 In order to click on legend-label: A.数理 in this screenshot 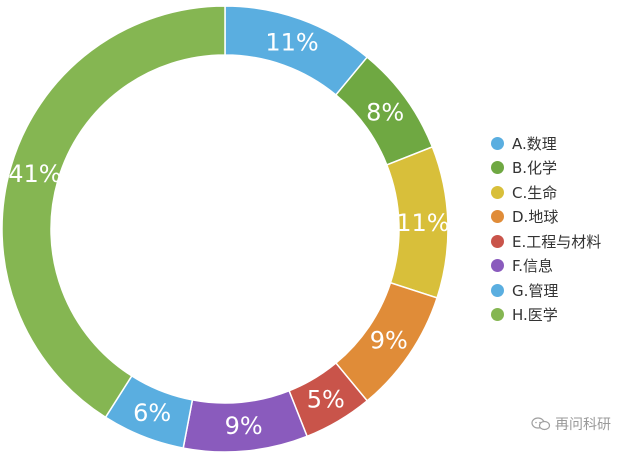, I will do `click(534, 143)`.